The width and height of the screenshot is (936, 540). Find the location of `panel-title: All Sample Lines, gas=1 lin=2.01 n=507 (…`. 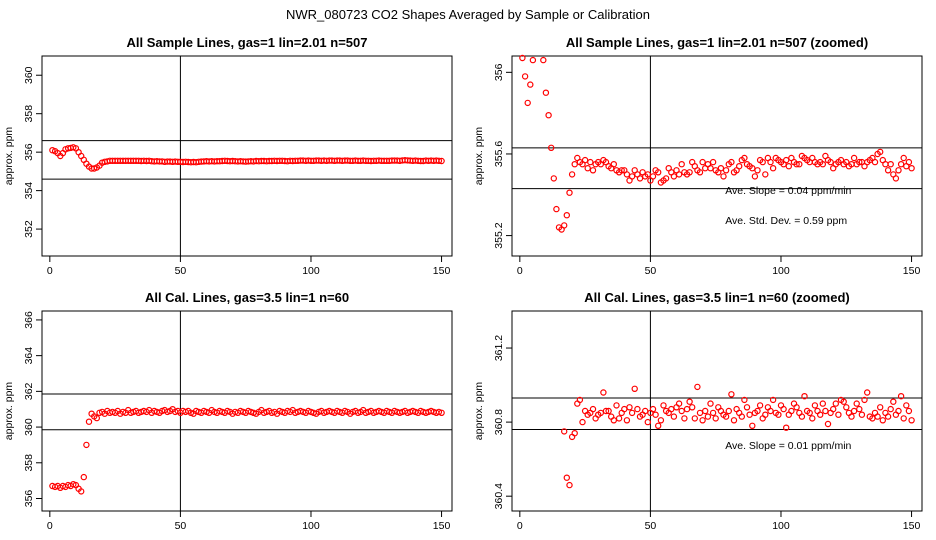

panel-title: All Sample Lines, gas=1 lin=2.01 n=507 (… is located at coordinates (717, 42).